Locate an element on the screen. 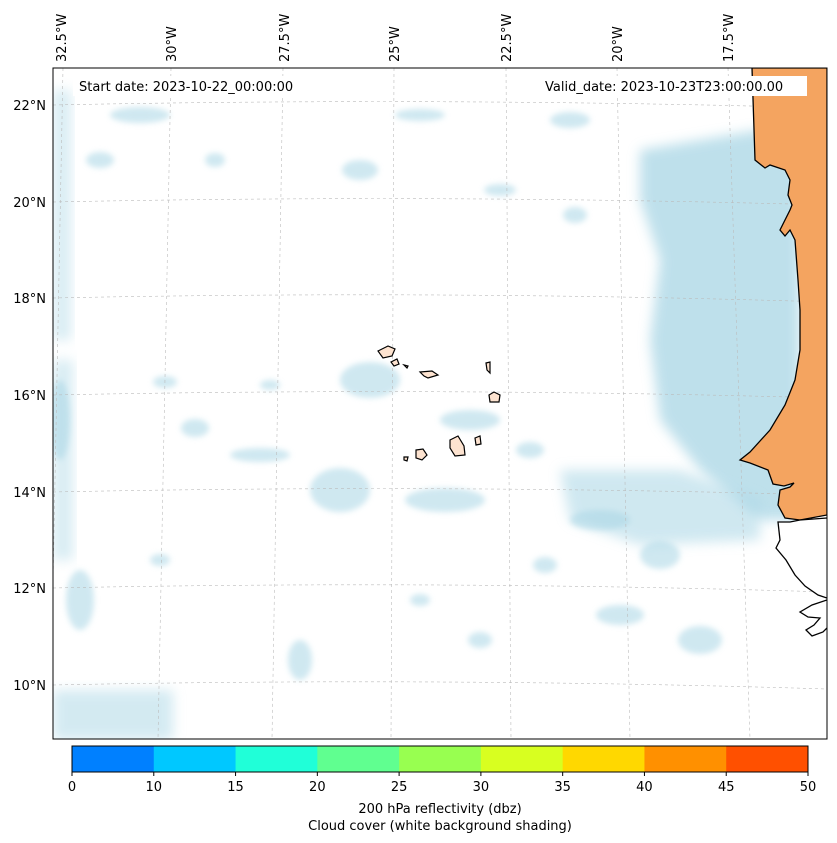 This screenshot has width=837, height=843. lat-label: 18°N is located at coordinates (29, 299).